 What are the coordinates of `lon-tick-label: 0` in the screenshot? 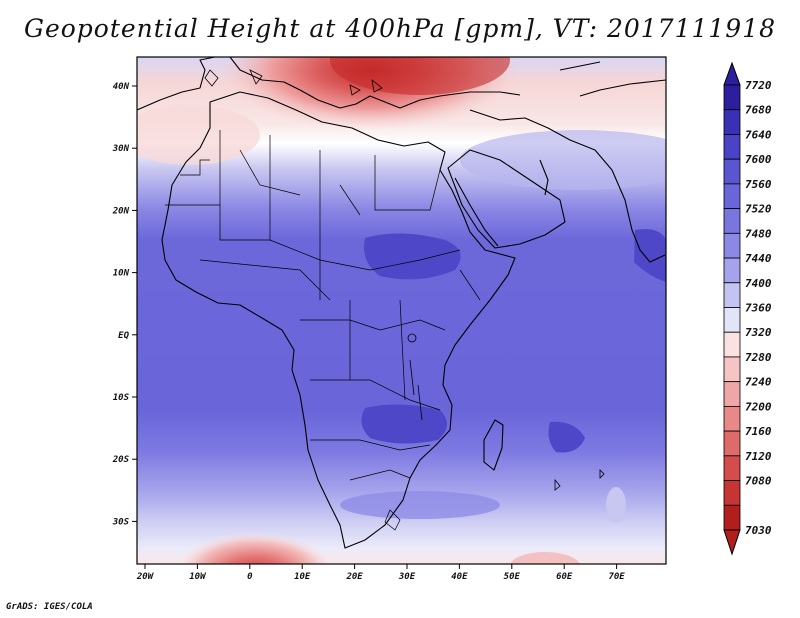 It's located at (250, 577).